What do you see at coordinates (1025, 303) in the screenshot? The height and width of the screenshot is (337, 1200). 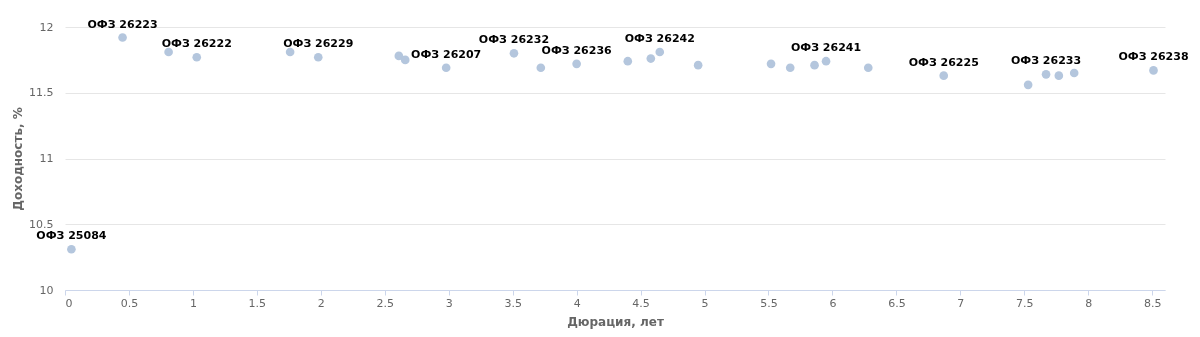 I see `x-tick-label: 7.5` at bounding box center [1025, 303].